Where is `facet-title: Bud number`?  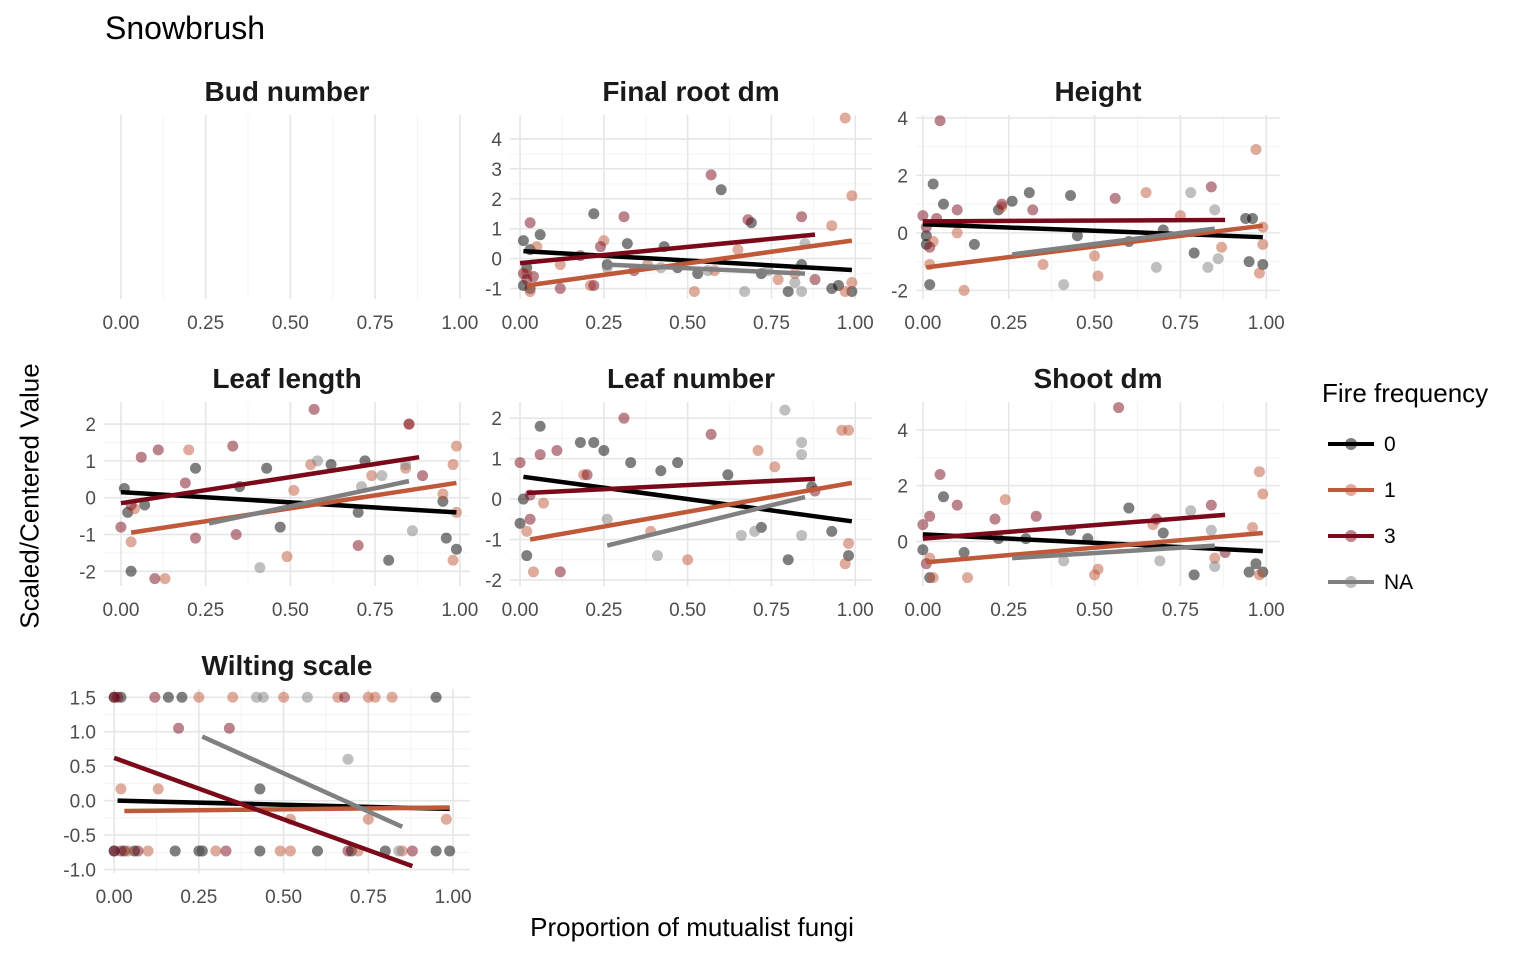
facet-title: Bud number is located at coordinates (287, 91).